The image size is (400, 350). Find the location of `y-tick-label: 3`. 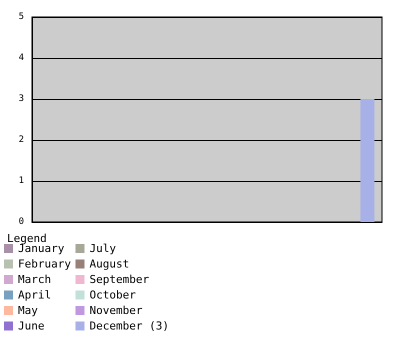

y-tick-label: 3 is located at coordinates (21, 99).